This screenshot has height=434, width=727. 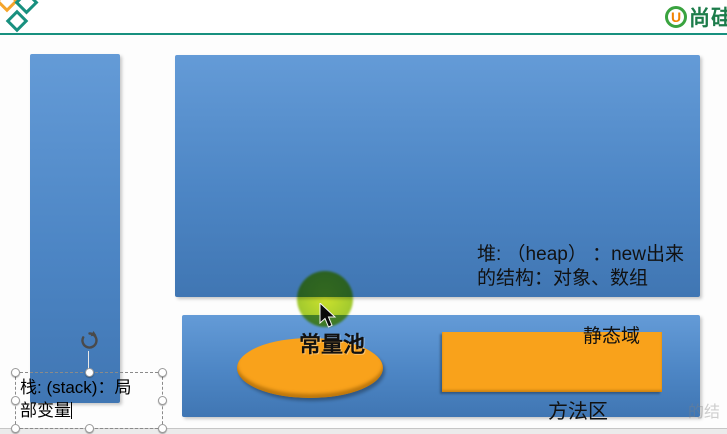 What do you see at coordinates (363, 16) in the screenshot?
I see `header-band: U 尚硅` at bounding box center [363, 16].